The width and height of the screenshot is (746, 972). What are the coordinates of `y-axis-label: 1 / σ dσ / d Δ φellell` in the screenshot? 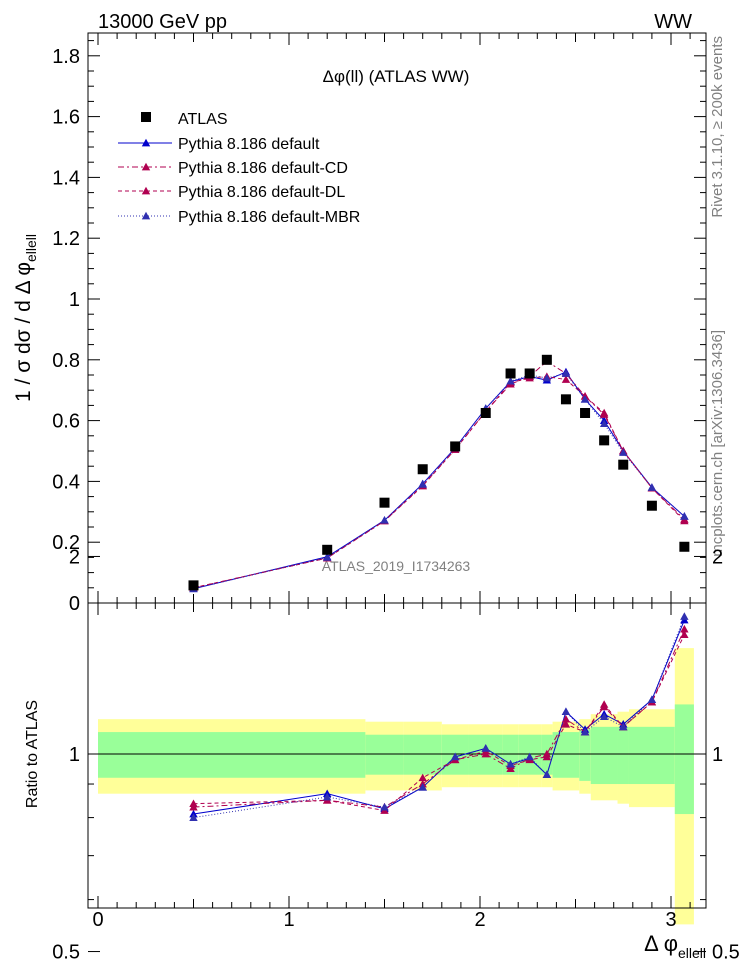 It's located at (25, 318).